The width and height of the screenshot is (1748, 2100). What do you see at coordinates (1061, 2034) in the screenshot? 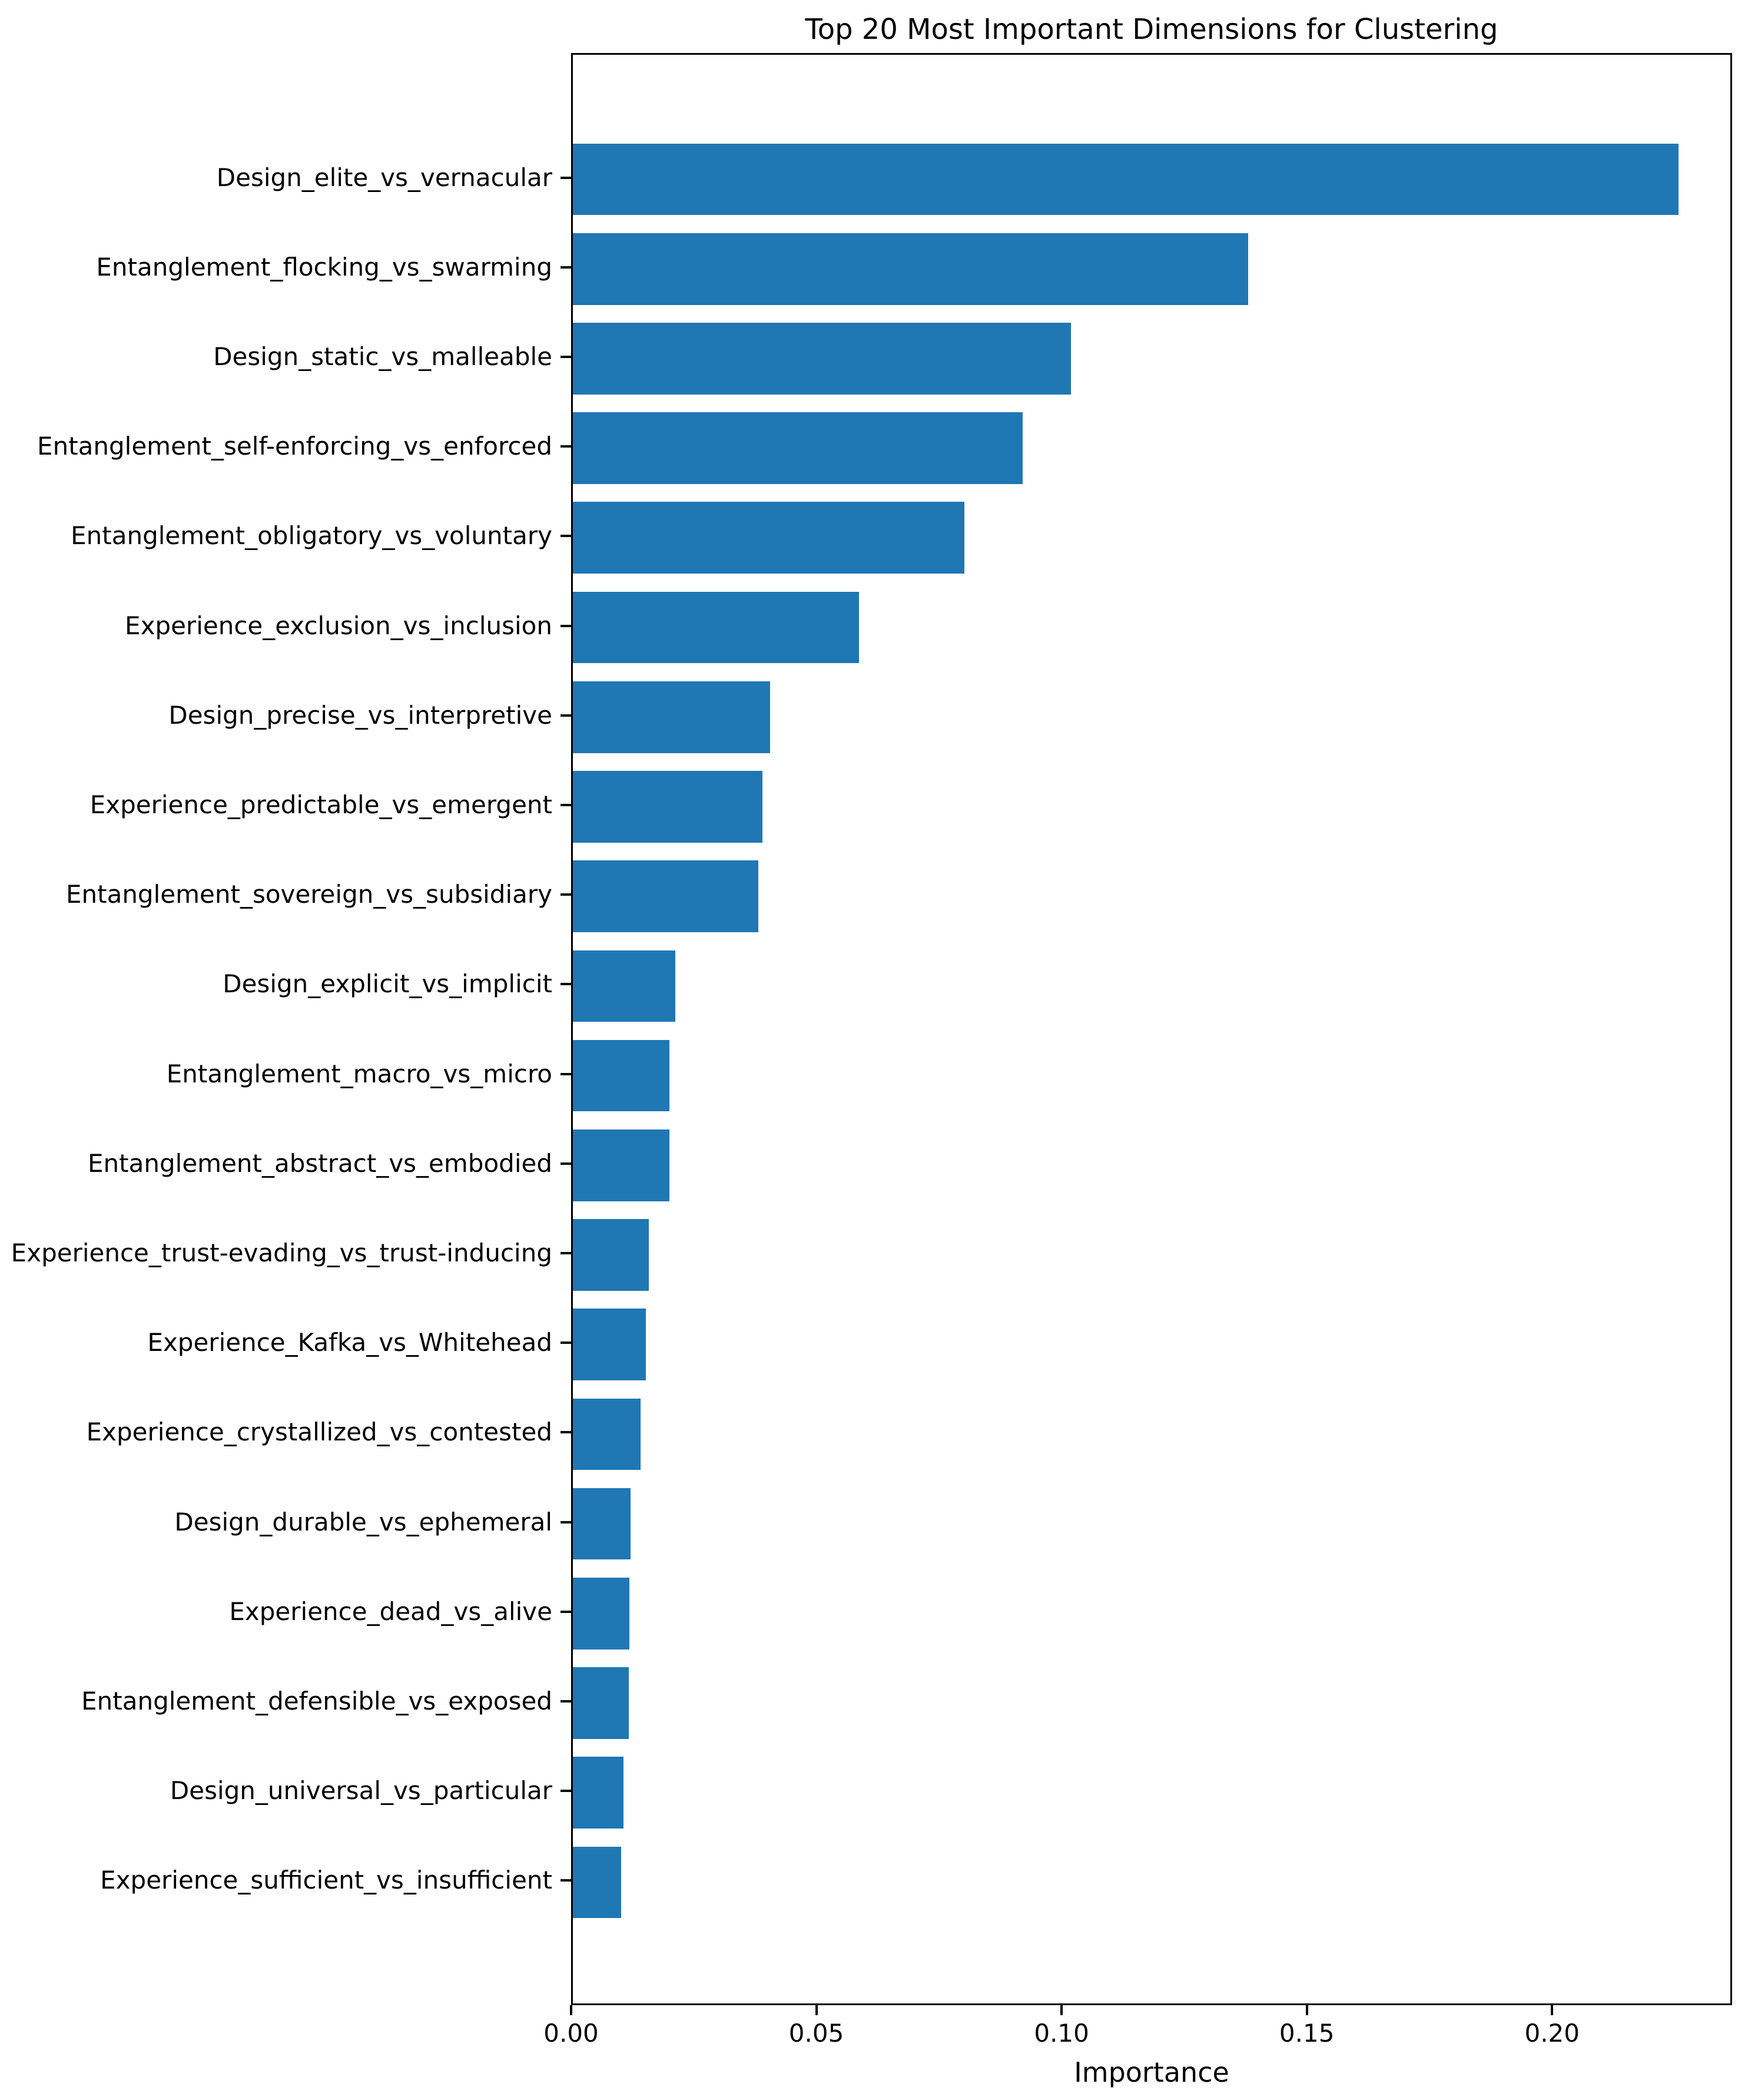
I see `x-tick-label: 0.10` at bounding box center [1061, 2034].